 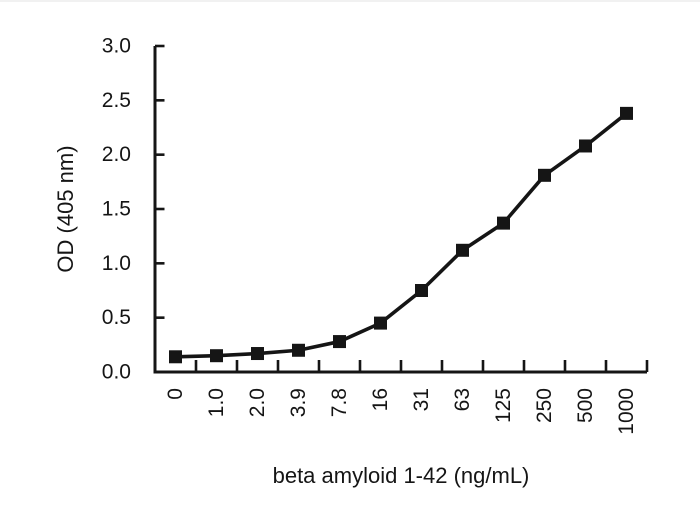 What do you see at coordinates (116, 209) in the screenshot?
I see `y-tick-label: 1.5` at bounding box center [116, 209].